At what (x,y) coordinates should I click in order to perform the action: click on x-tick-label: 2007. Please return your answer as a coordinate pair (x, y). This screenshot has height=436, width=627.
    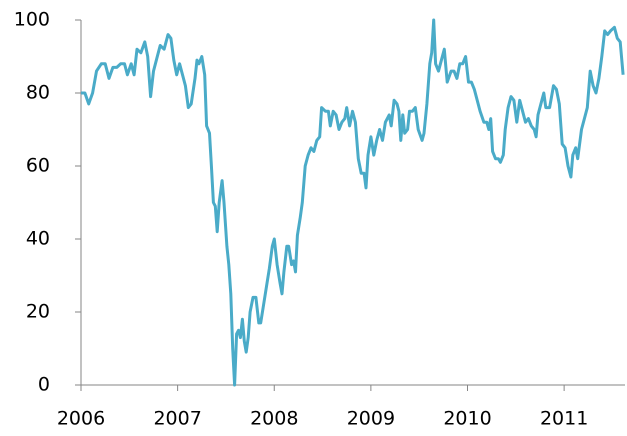
    Looking at the image, I should click on (177, 419).